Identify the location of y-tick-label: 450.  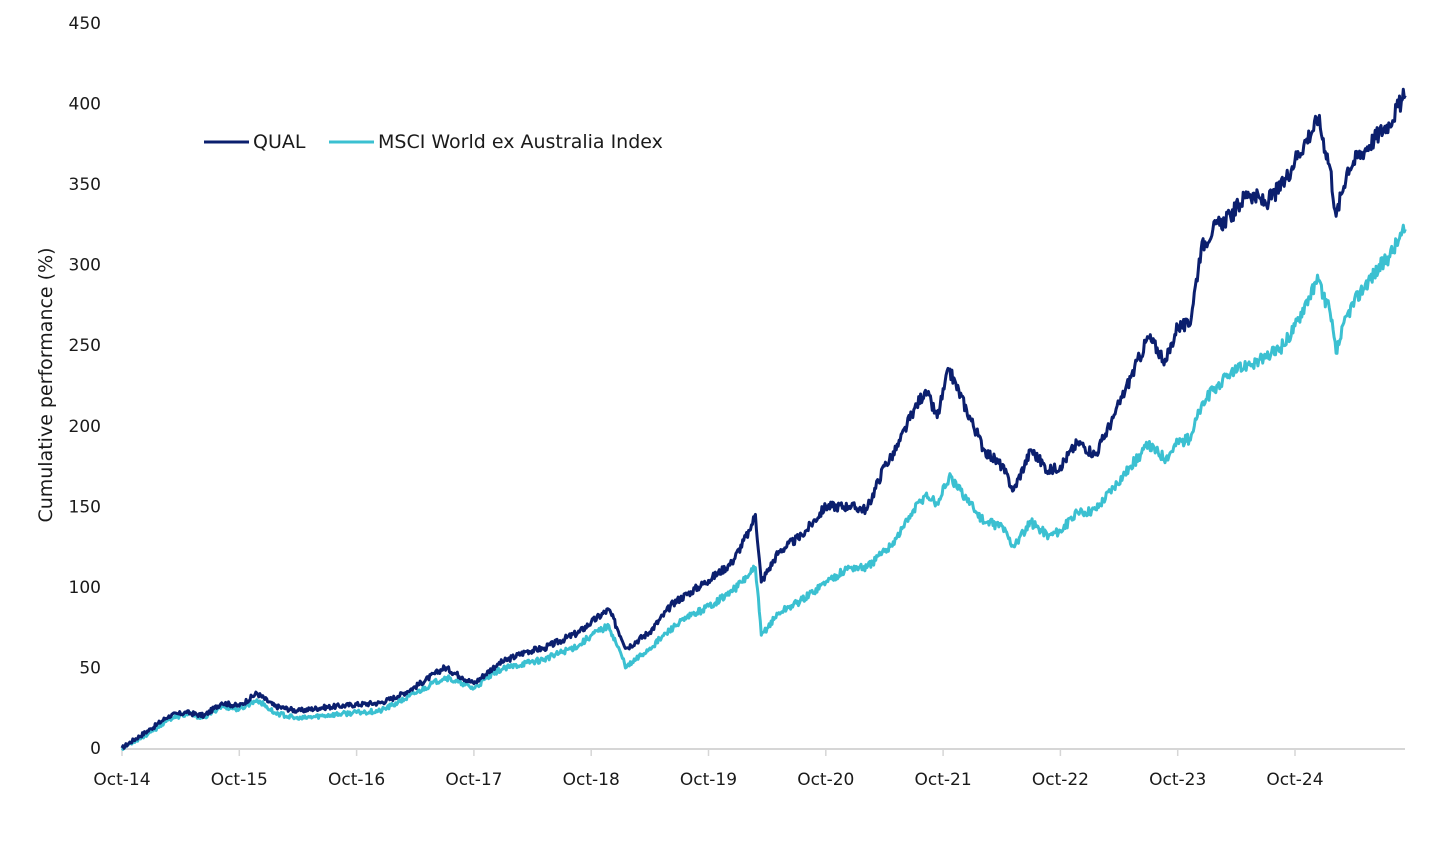
(85, 24).